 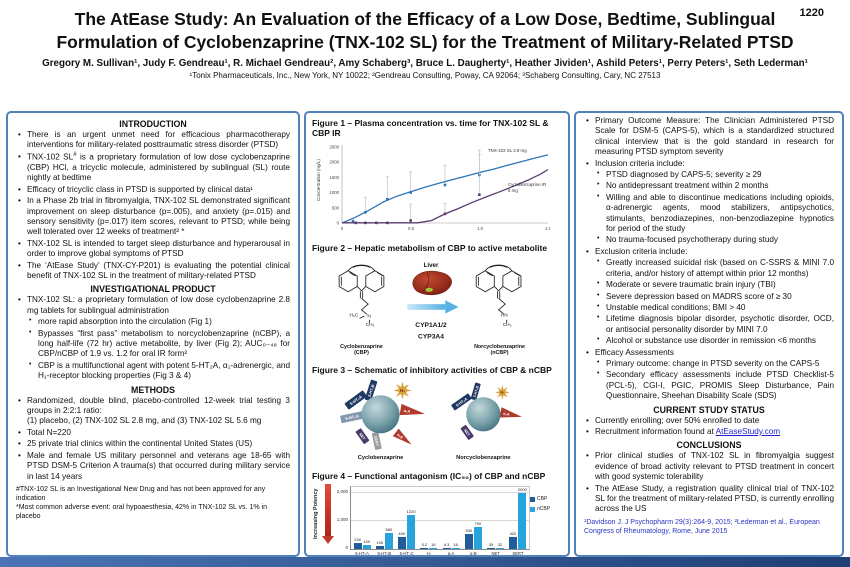 I want to click on svg-text: α₁B, so click(x=400, y=436).